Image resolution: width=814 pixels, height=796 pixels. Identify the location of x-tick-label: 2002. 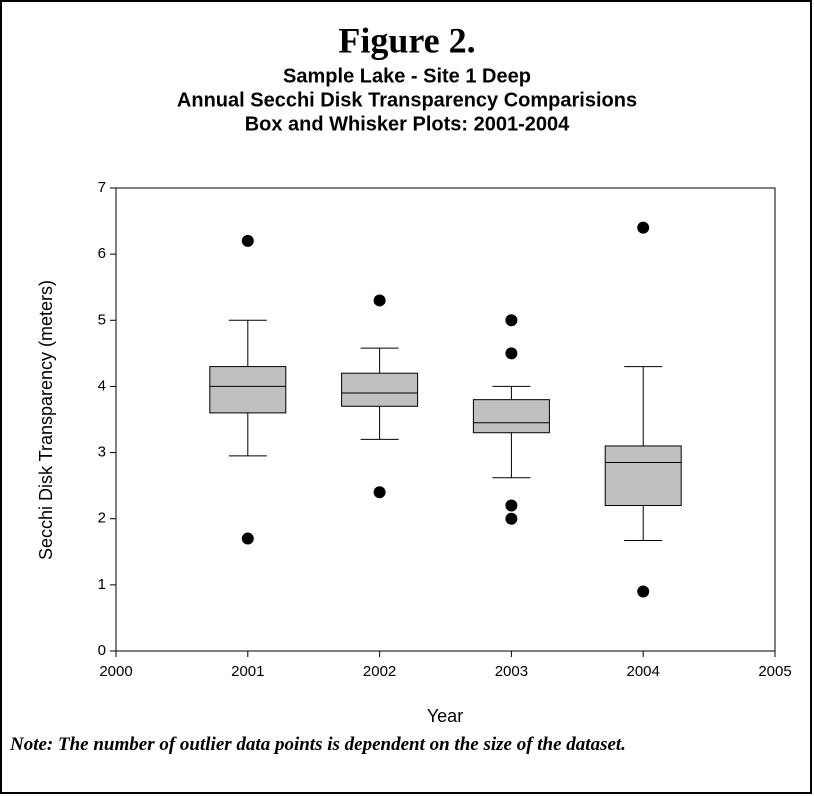
(379, 671).